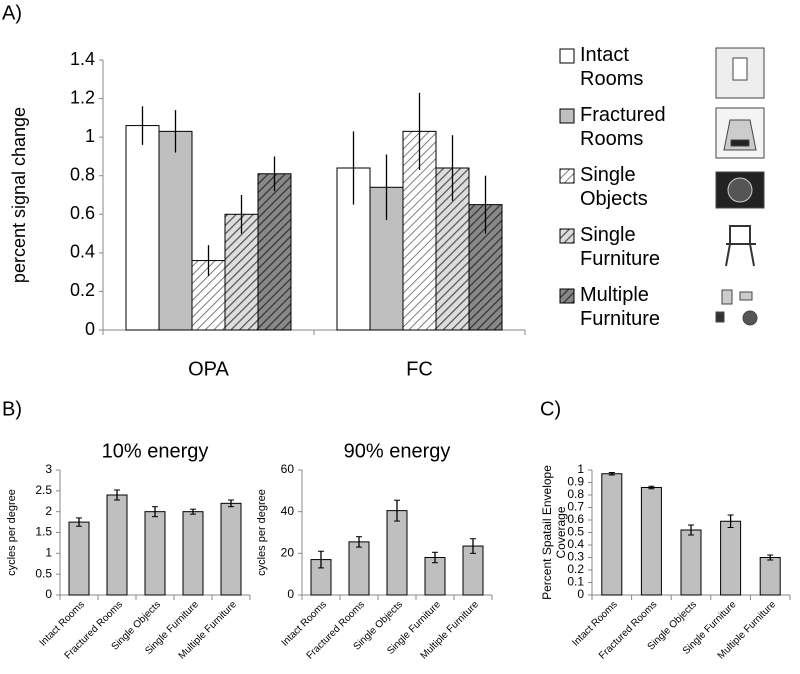 The height and width of the screenshot is (674, 800). Describe the element at coordinates (19, 195) in the screenshot. I see `y-axis-label: percent signal change` at that location.